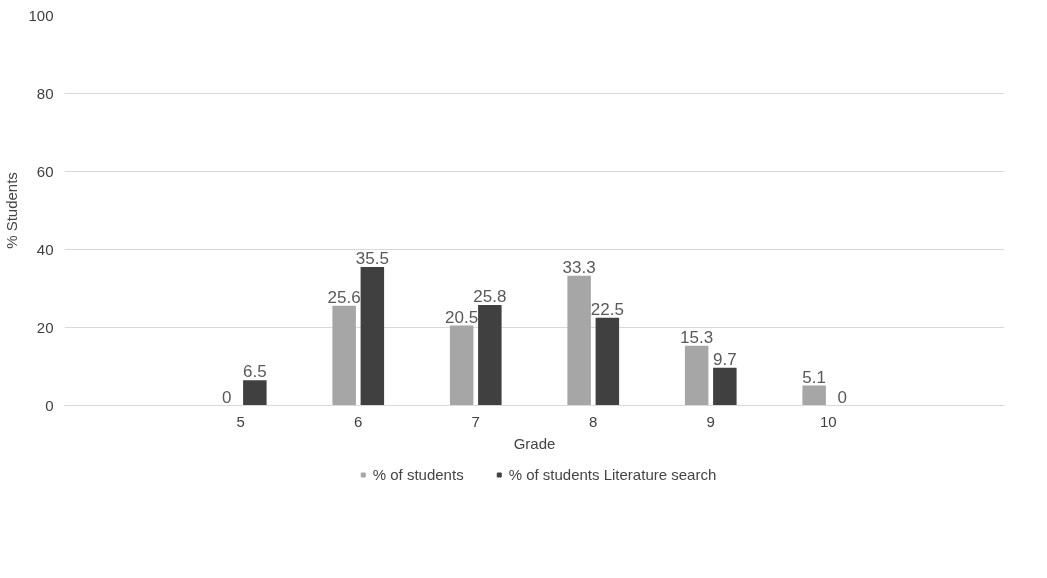 Image resolution: width=1047 pixels, height=578 pixels. What do you see at coordinates (534, 443) in the screenshot?
I see `x-axis-title: Grade` at bounding box center [534, 443].